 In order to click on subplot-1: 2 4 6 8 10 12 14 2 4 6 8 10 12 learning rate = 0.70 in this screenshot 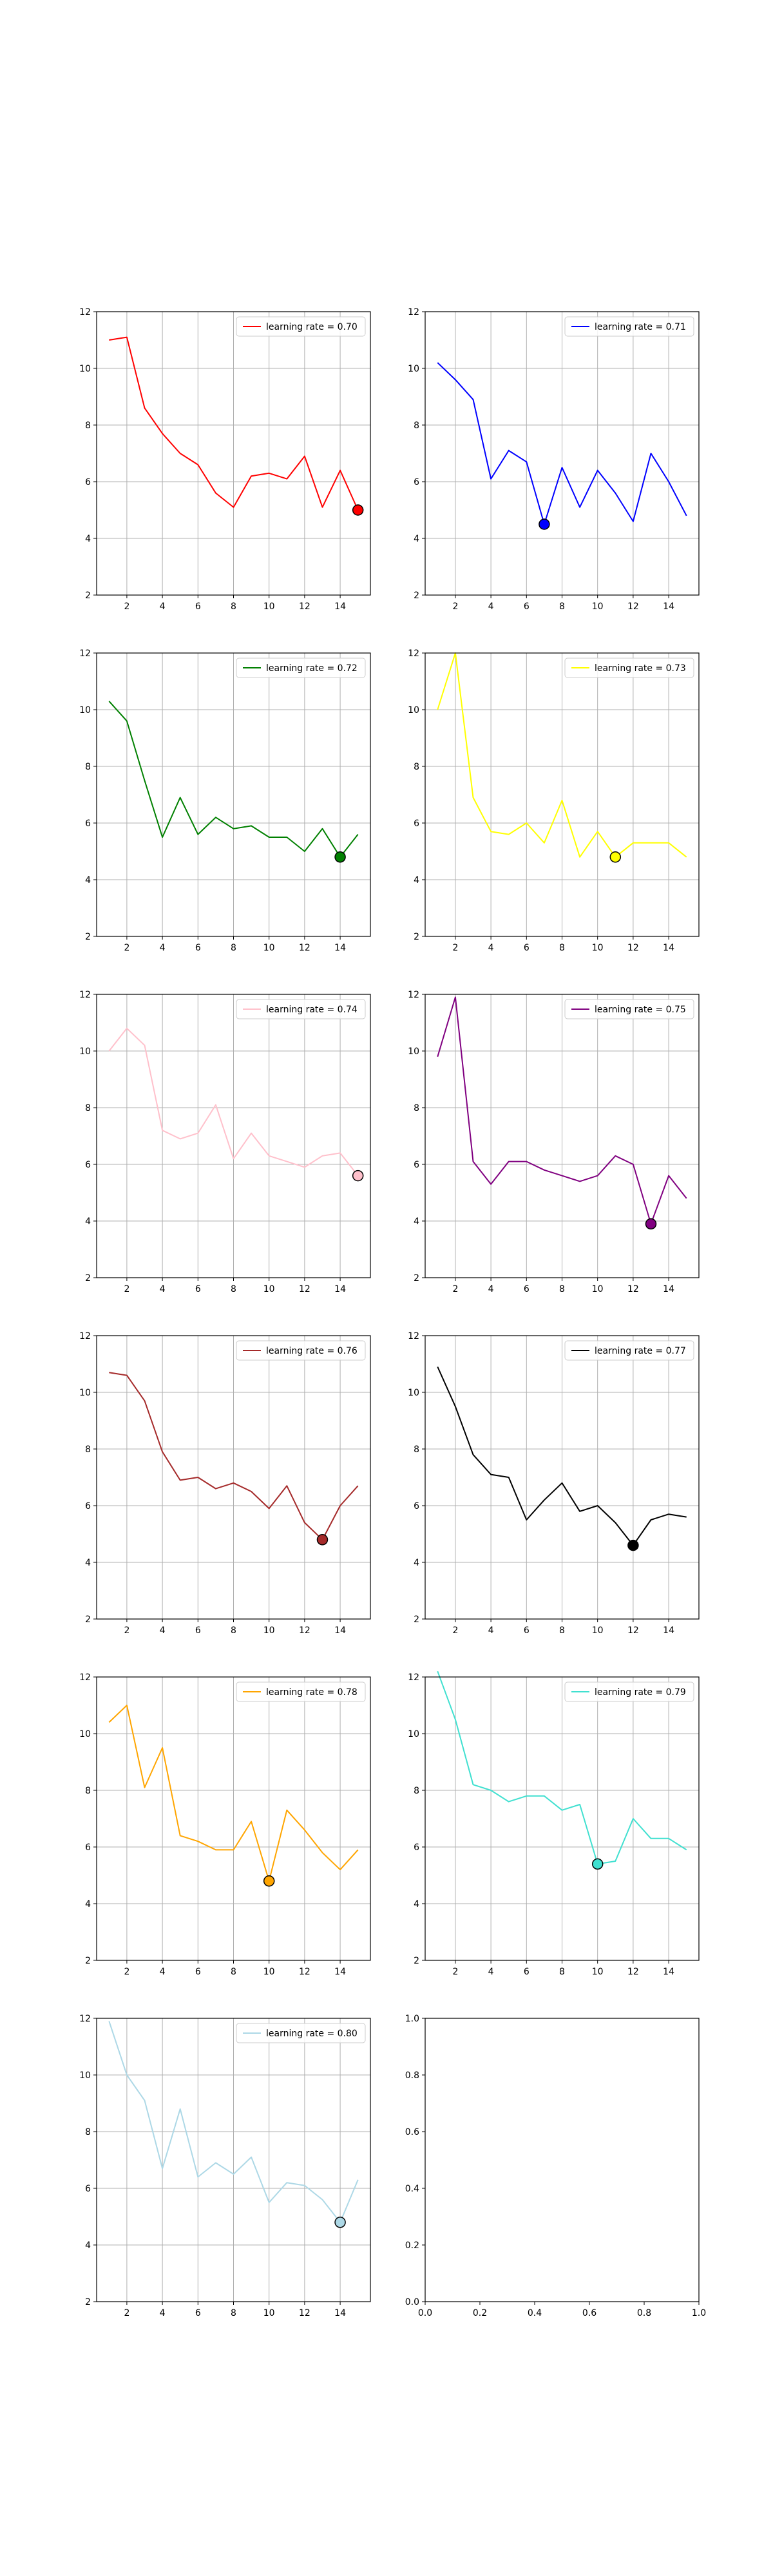, I will do `click(225, 460)`.